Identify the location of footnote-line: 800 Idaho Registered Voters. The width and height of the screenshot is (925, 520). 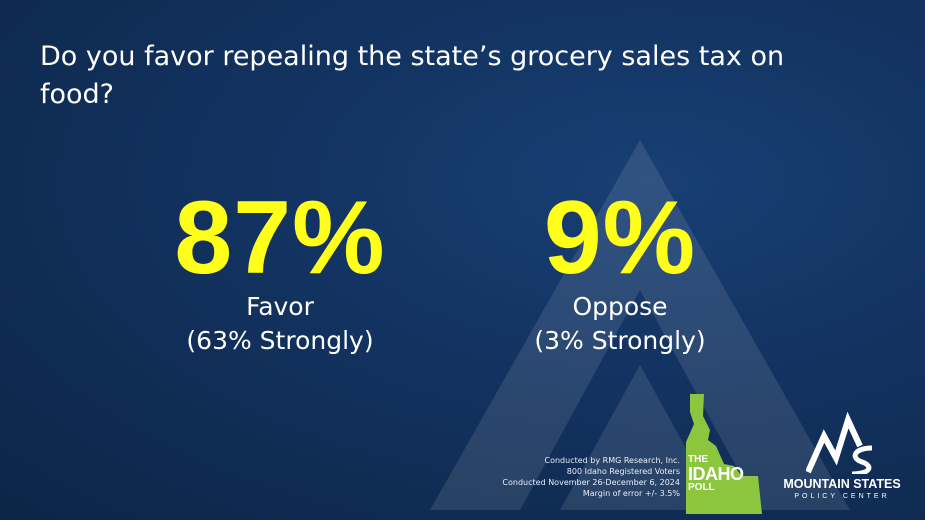
(623, 471).